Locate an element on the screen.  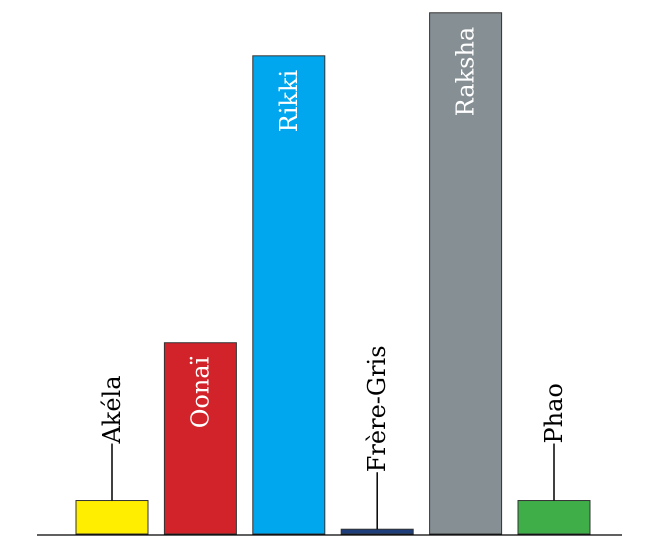
bar-rikki is located at coordinates (289, 295).